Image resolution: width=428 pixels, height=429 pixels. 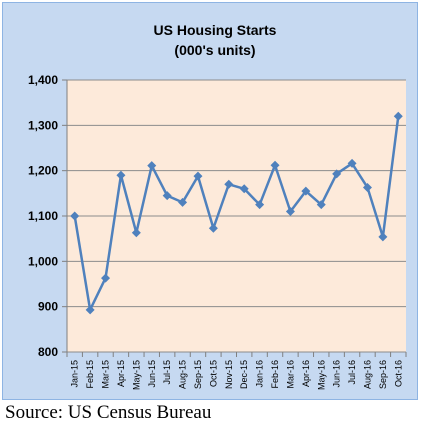 I want to click on x-tick-label: Jun-16, so click(x=337, y=374).